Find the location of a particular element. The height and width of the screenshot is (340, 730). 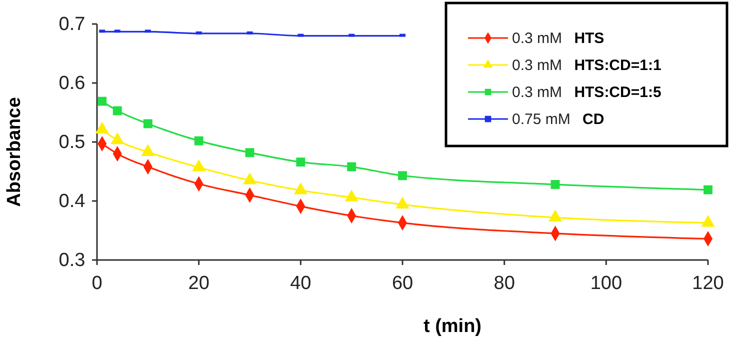

x-tick-label: 80 is located at coordinates (504, 283).